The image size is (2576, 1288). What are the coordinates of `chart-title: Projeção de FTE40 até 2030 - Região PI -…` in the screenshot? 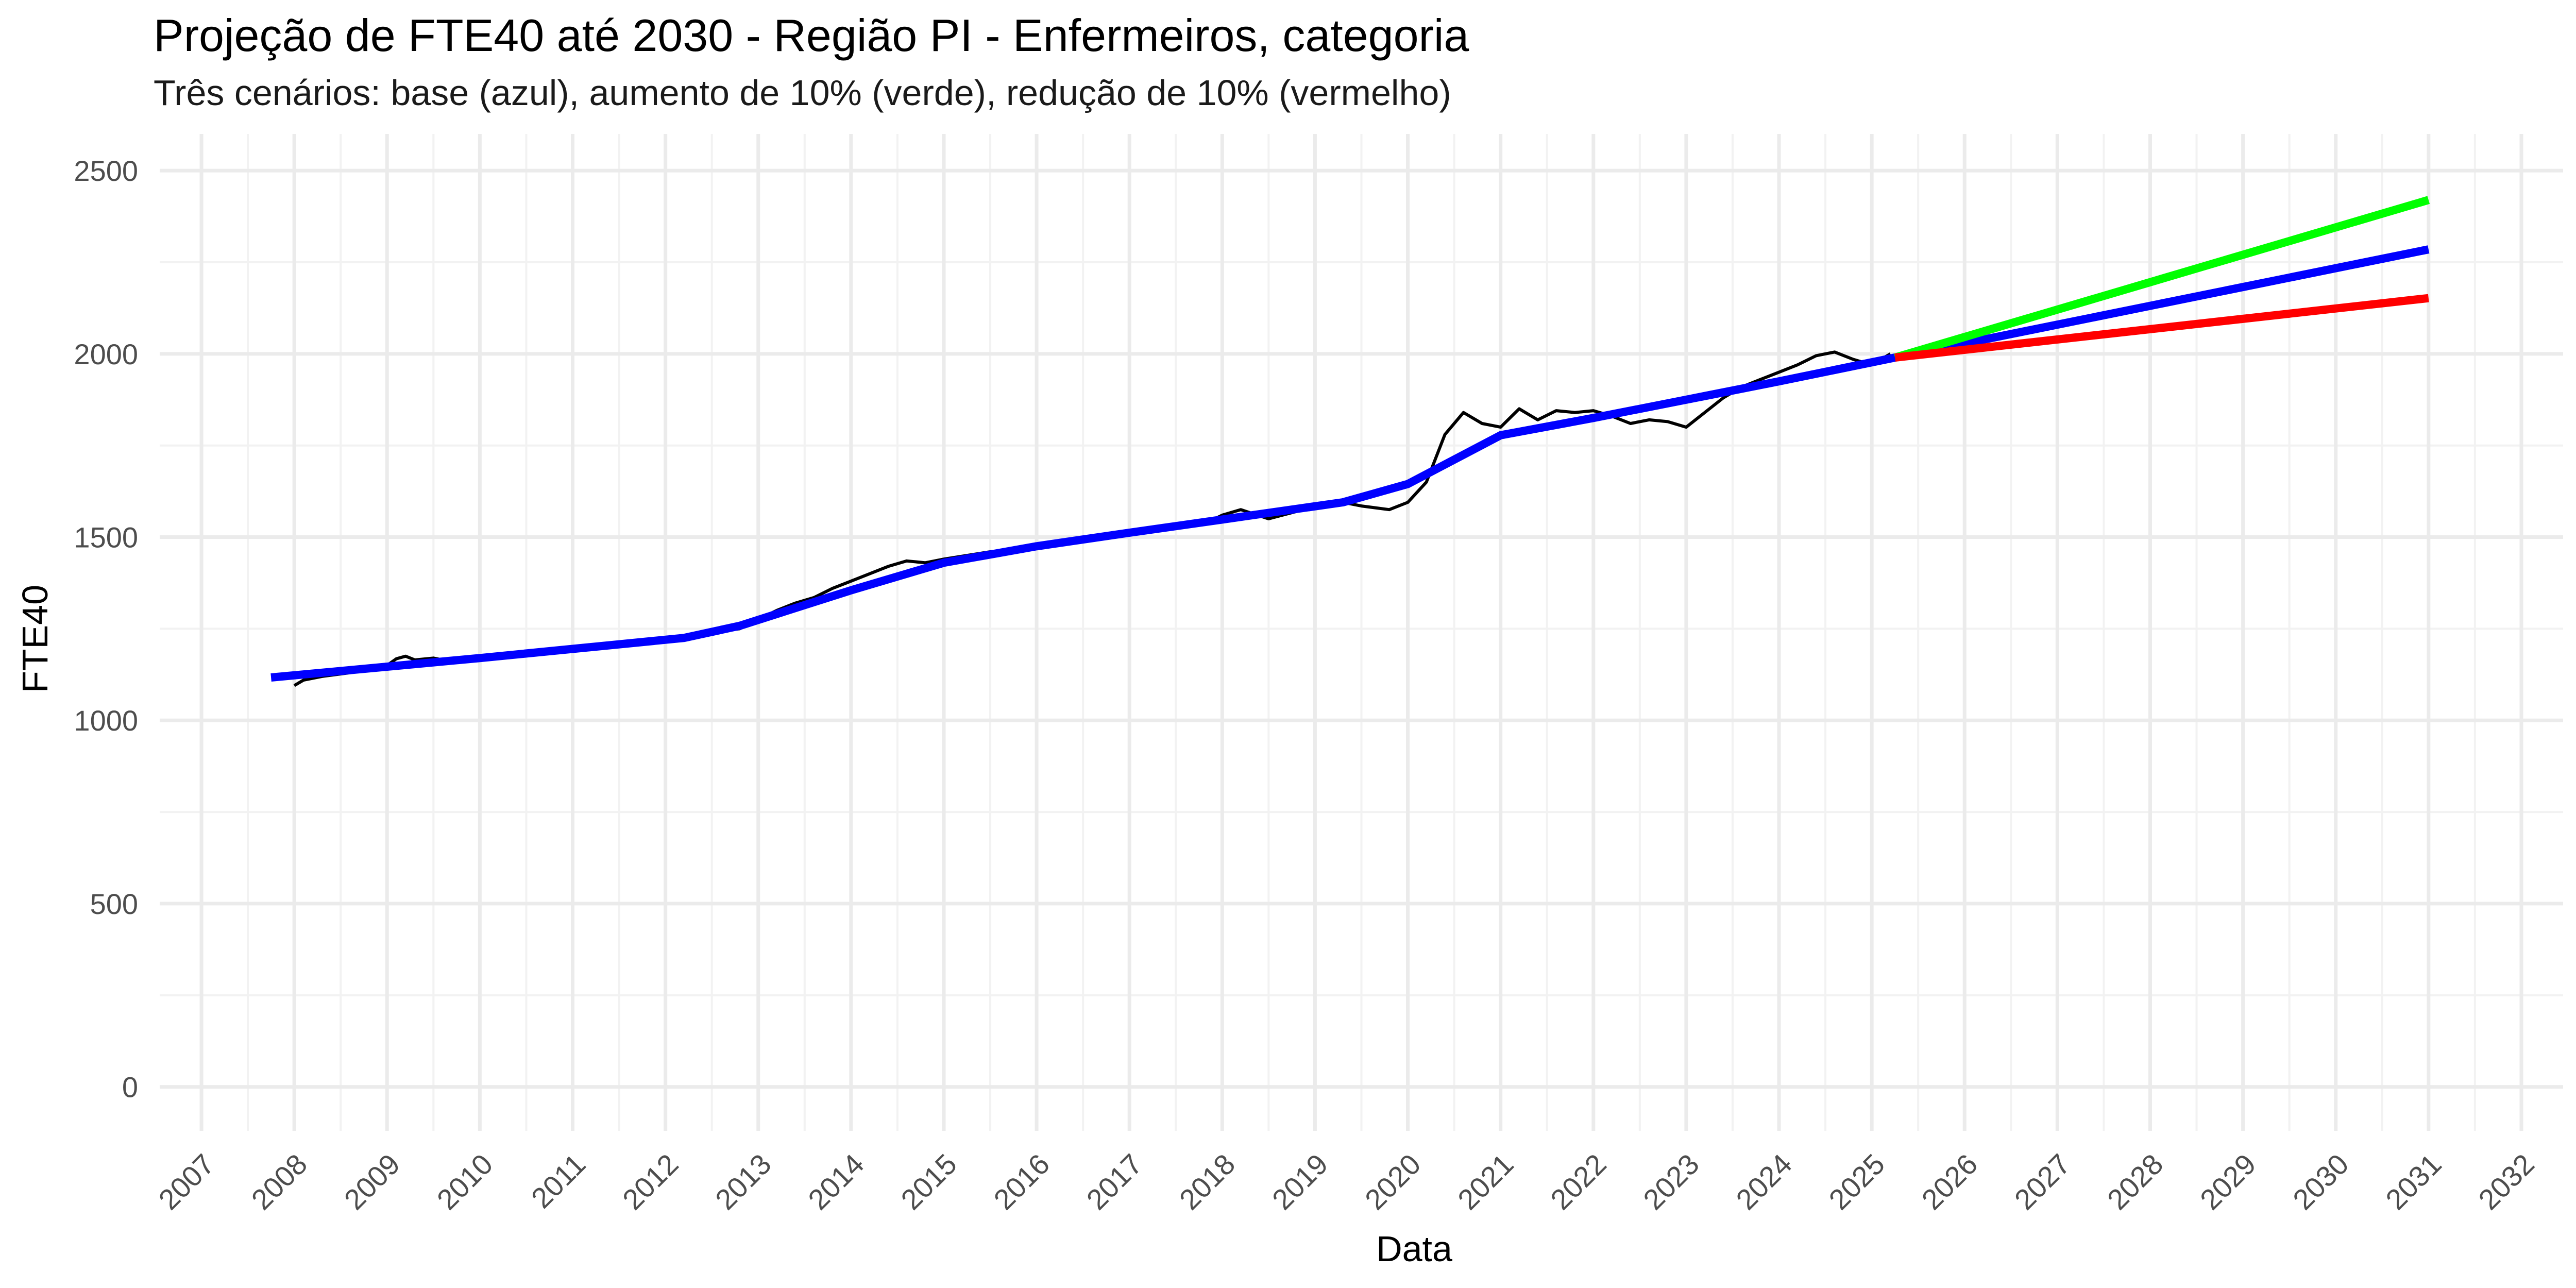 It's located at (811, 35).